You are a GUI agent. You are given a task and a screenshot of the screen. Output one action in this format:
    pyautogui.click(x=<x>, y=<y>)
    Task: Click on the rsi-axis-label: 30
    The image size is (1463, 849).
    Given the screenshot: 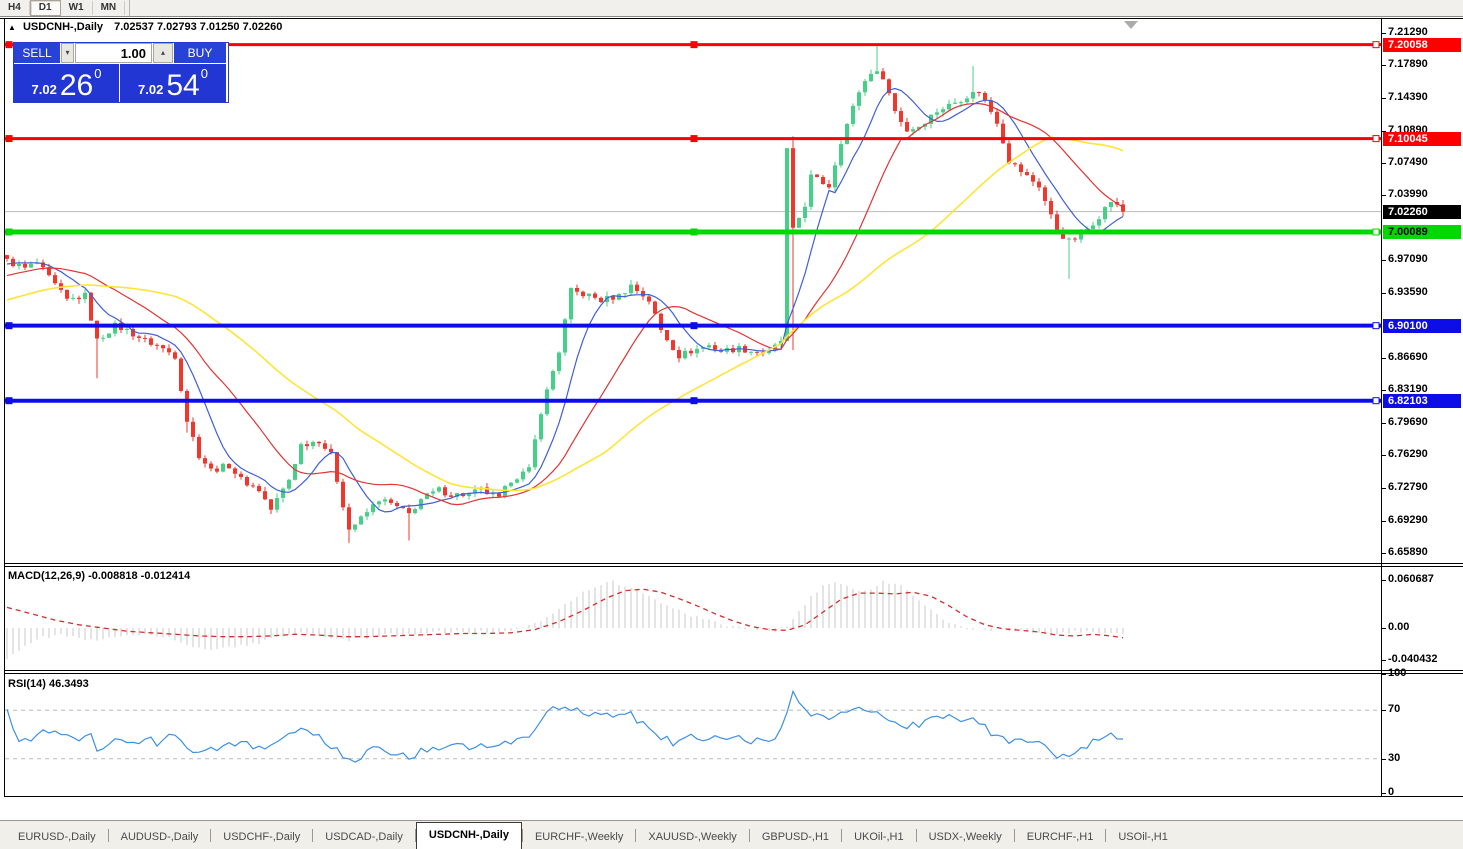 What is the action you would take?
    pyautogui.click(x=1394, y=757)
    